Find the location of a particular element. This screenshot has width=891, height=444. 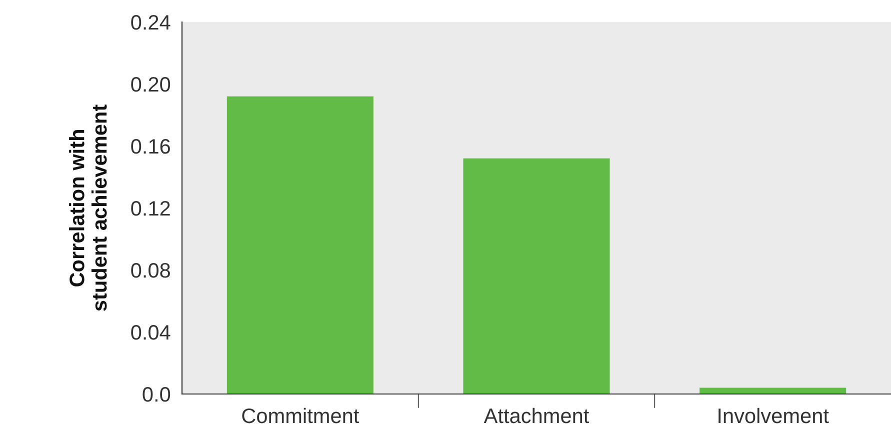

x-tick-label: Involvement is located at coordinates (773, 416).